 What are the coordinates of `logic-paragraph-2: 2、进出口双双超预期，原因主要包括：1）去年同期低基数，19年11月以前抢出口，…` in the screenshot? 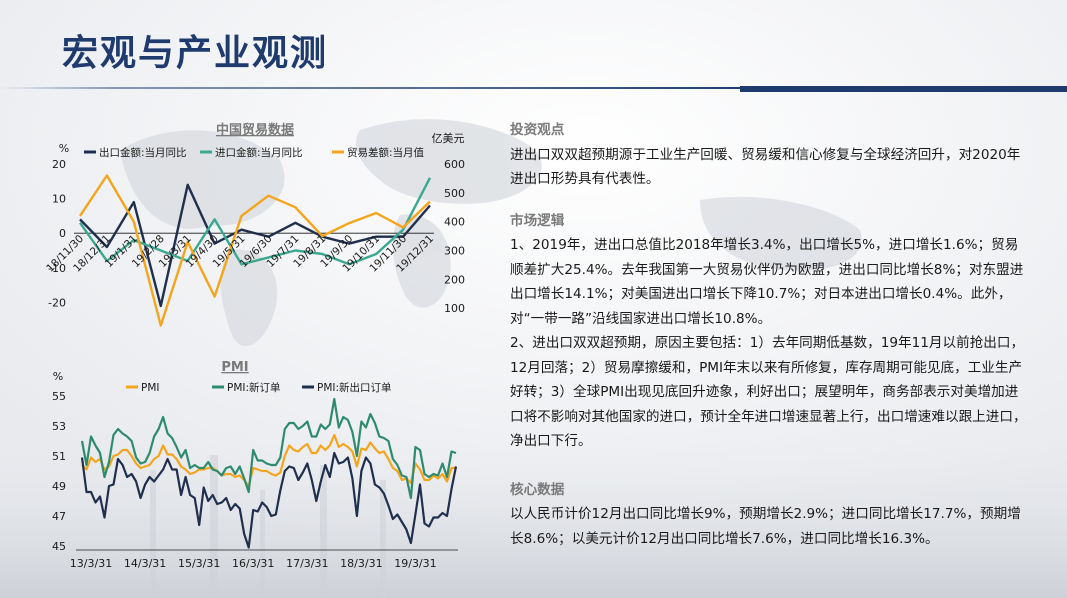 It's located at (768, 392).